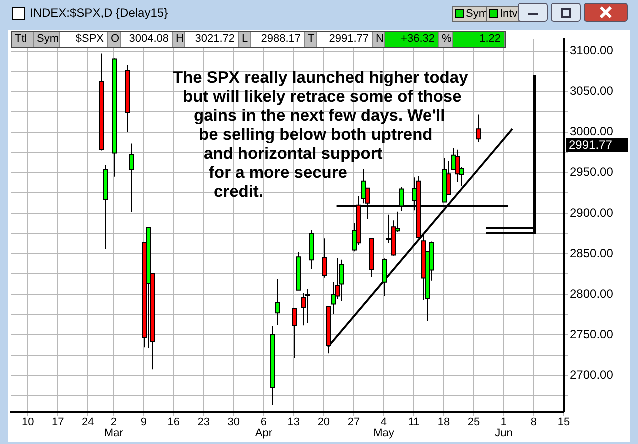 The height and width of the screenshot is (444, 638). I want to click on x-tick-label: 24, so click(88, 422).